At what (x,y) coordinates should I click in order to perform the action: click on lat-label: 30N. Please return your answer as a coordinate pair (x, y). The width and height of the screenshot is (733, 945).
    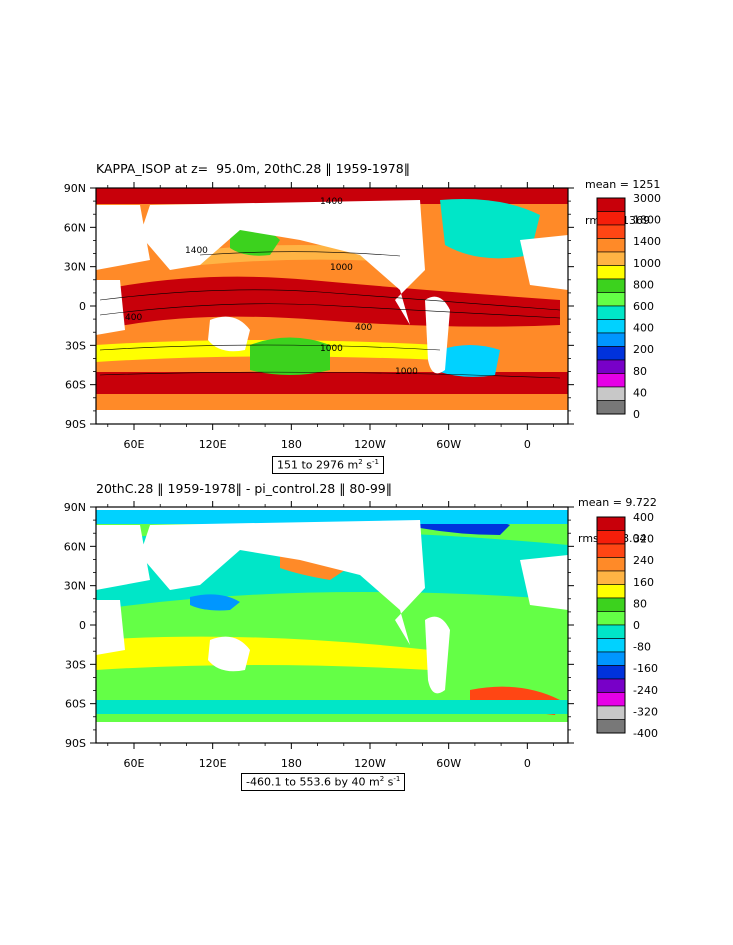
    Looking at the image, I should click on (75, 267).